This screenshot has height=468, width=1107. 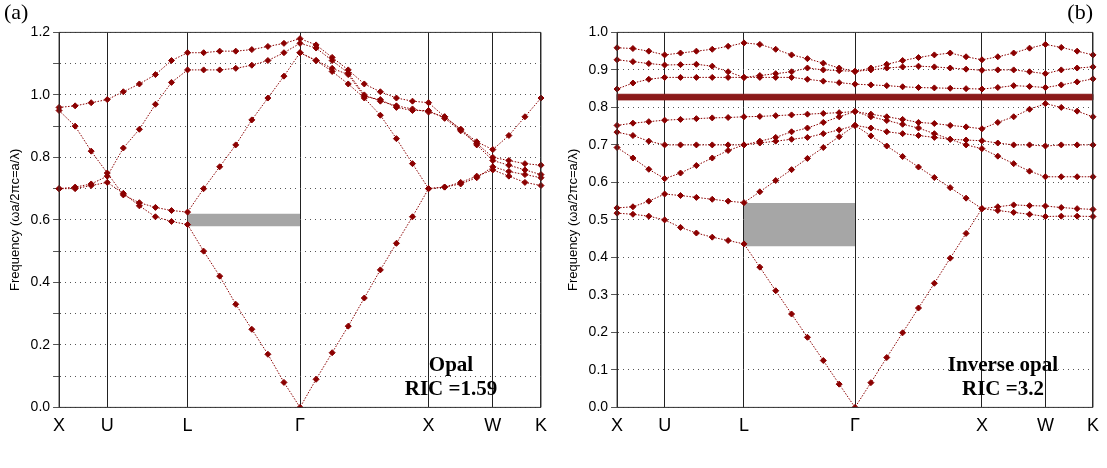 What do you see at coordinates (598, 68) in the screenshot?
I see `y-tick-label: 0.9` at bounding box center [598, 68].